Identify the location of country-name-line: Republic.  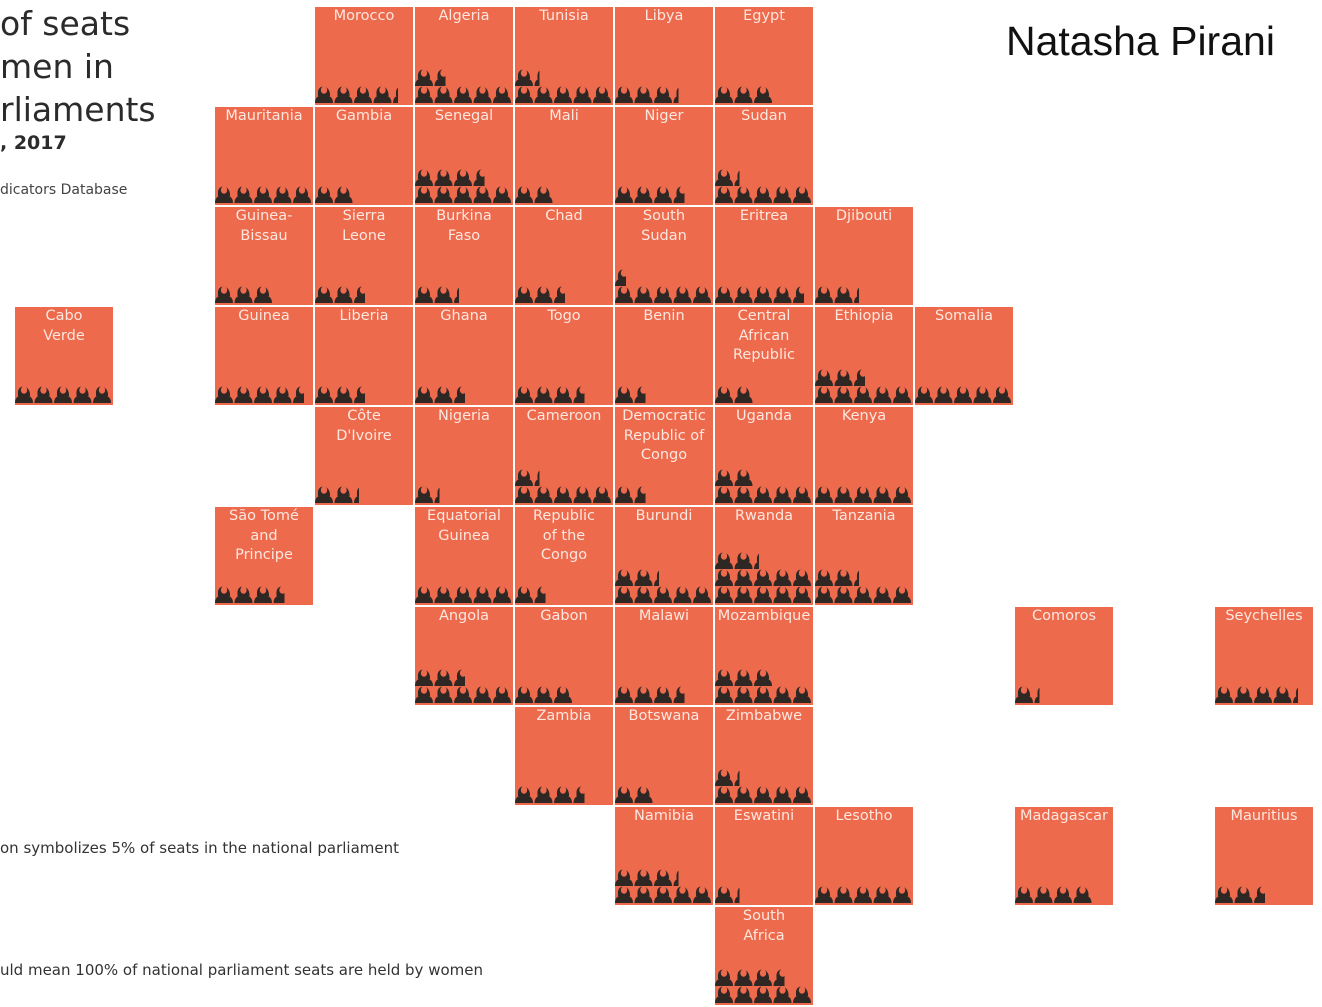
(764, 355).